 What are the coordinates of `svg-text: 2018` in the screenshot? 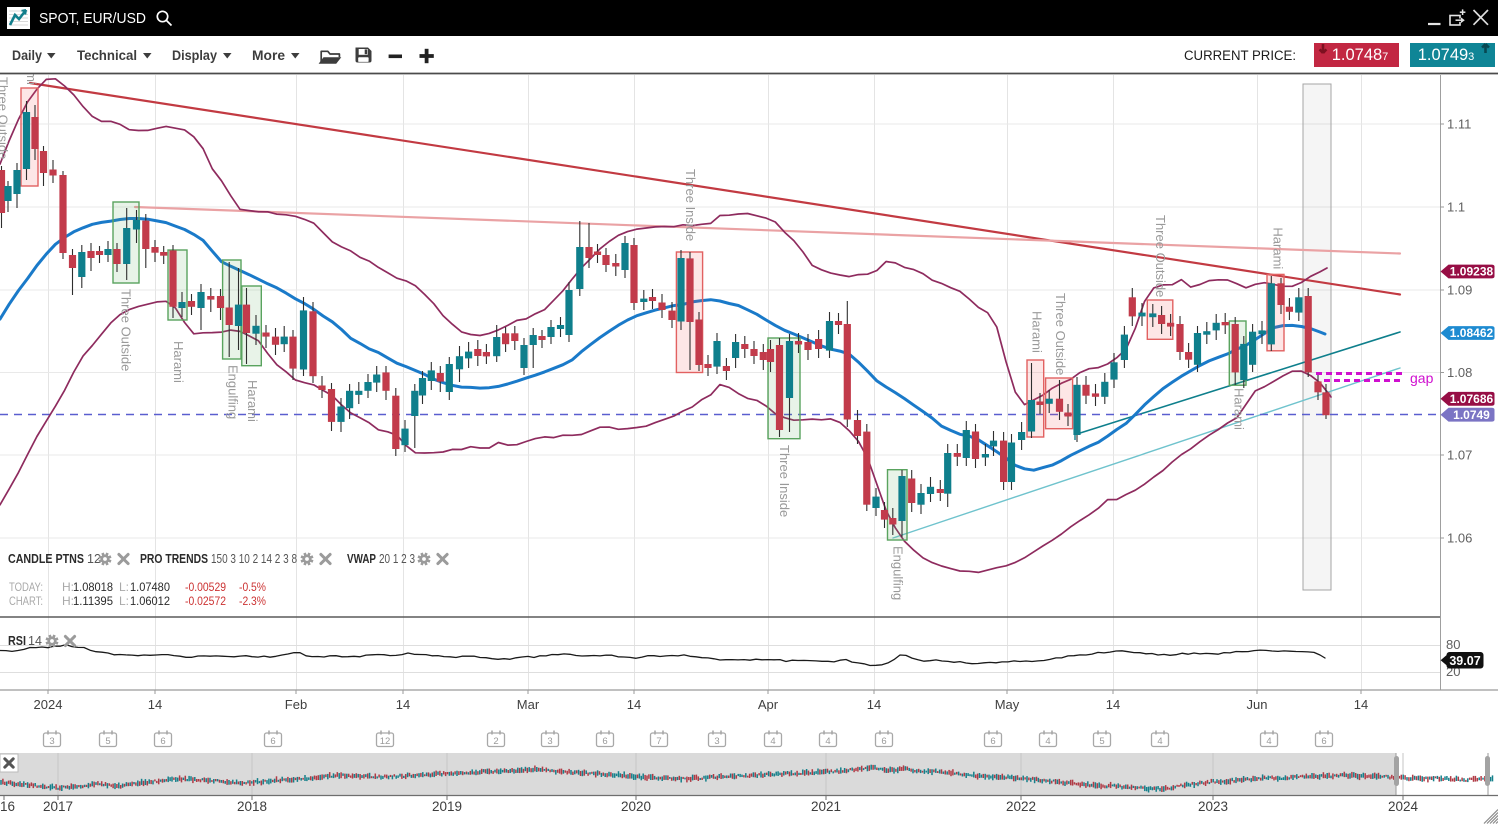 It's located at (252, 806).